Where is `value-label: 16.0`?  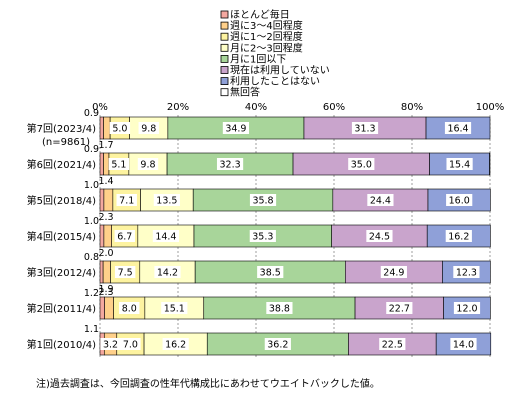
value-label: 16.0 is located at coordinates (459, 201).